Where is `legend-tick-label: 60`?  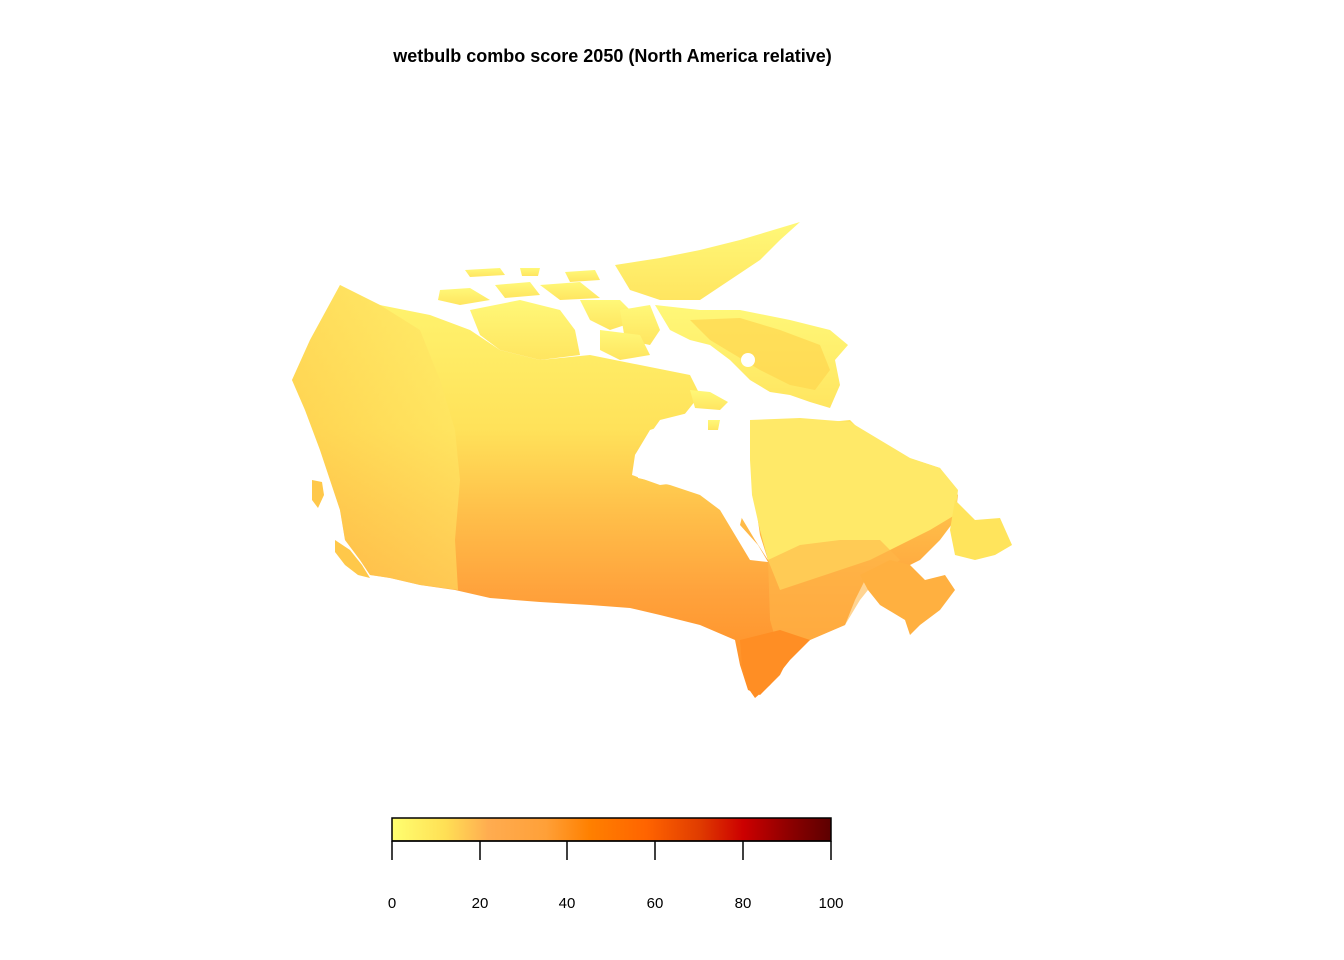 legend-tick-label: 60 is located at coordinates (655, 903).